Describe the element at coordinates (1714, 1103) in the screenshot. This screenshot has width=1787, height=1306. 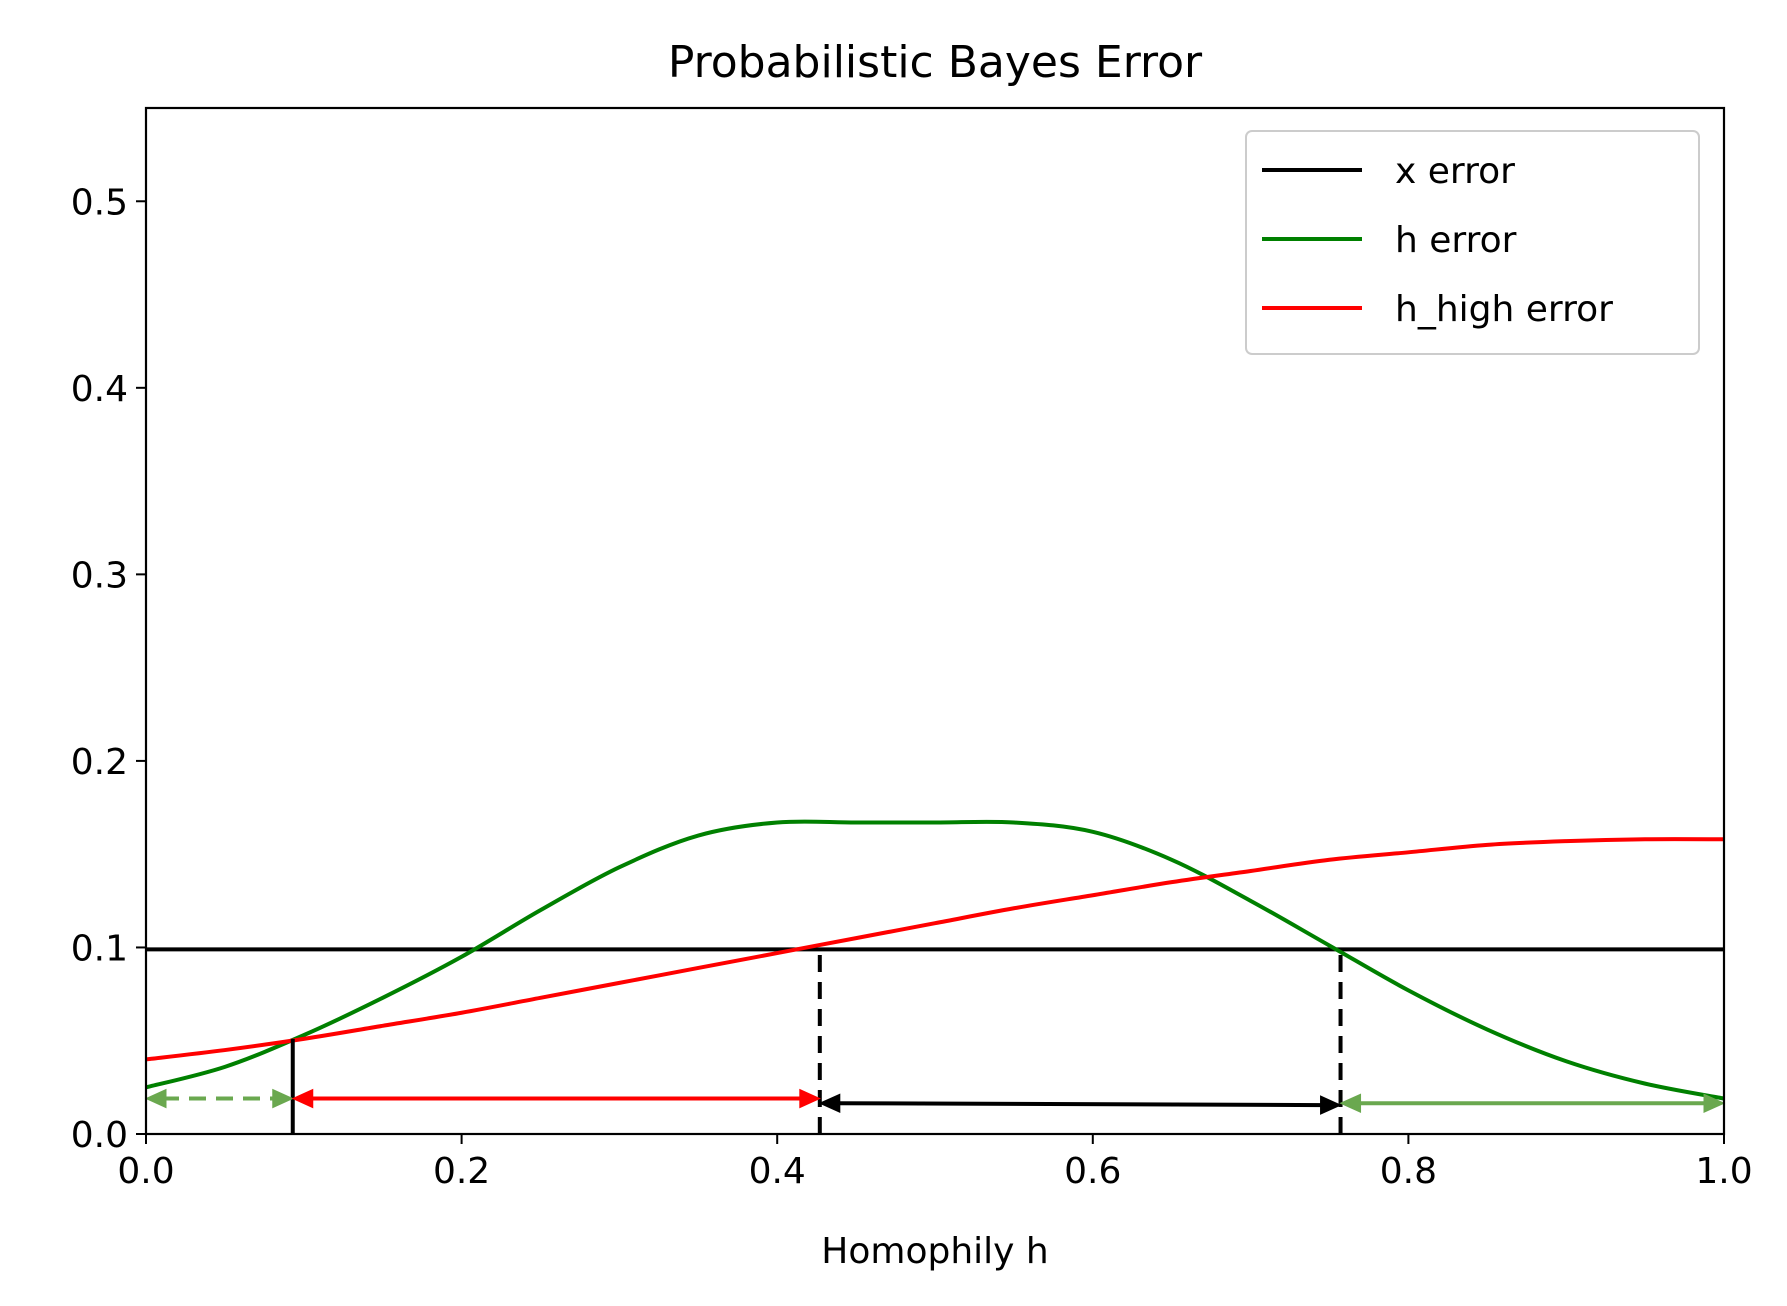
I see `range-arrow-4-head-right` at that location.